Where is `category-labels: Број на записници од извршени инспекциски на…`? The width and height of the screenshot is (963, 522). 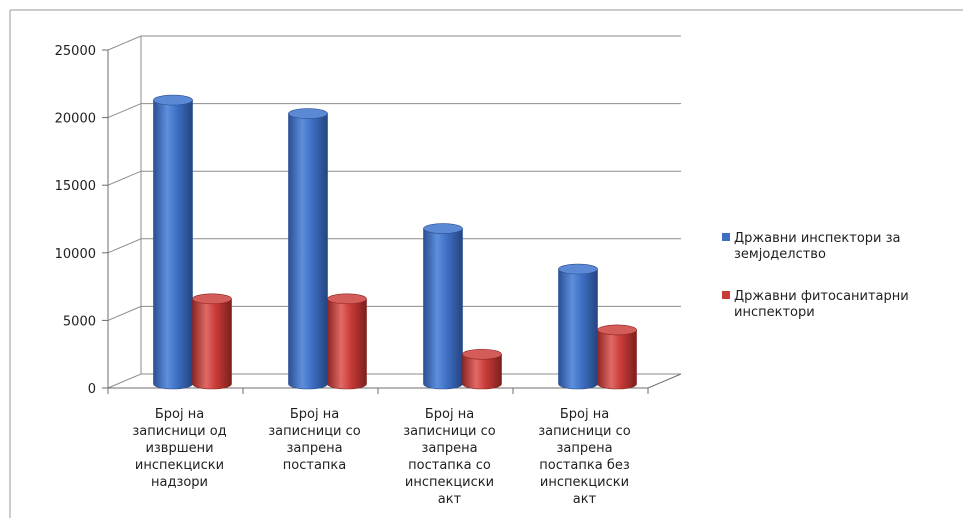 category-labels: Број на записници од извршени инспекциски на… is located at coordinates (381, 457).